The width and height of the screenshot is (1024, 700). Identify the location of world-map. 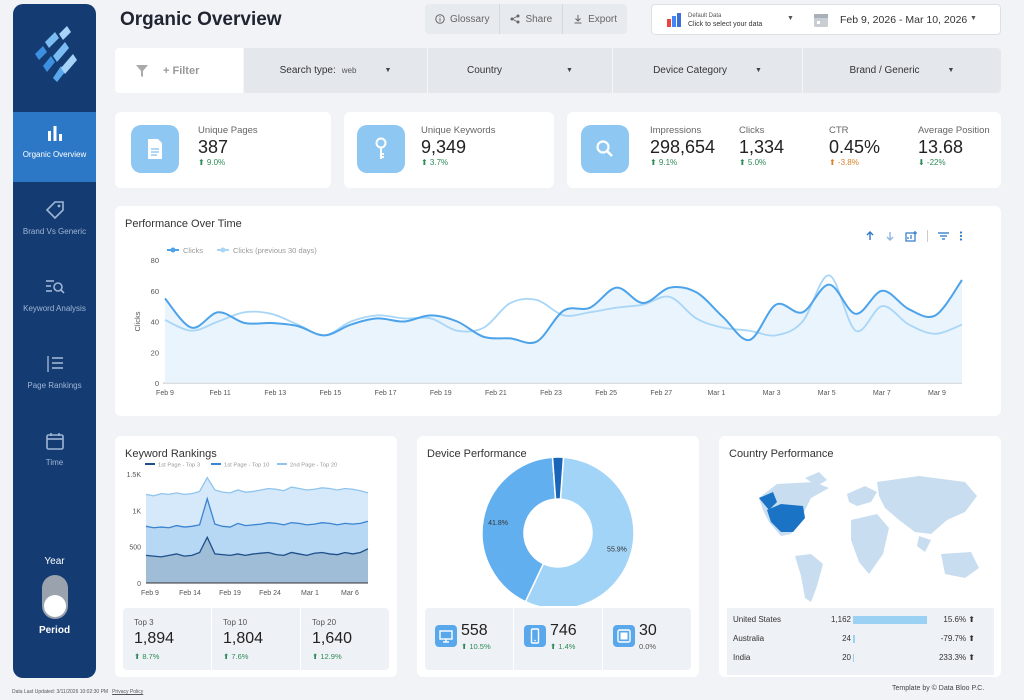
(869, 537).